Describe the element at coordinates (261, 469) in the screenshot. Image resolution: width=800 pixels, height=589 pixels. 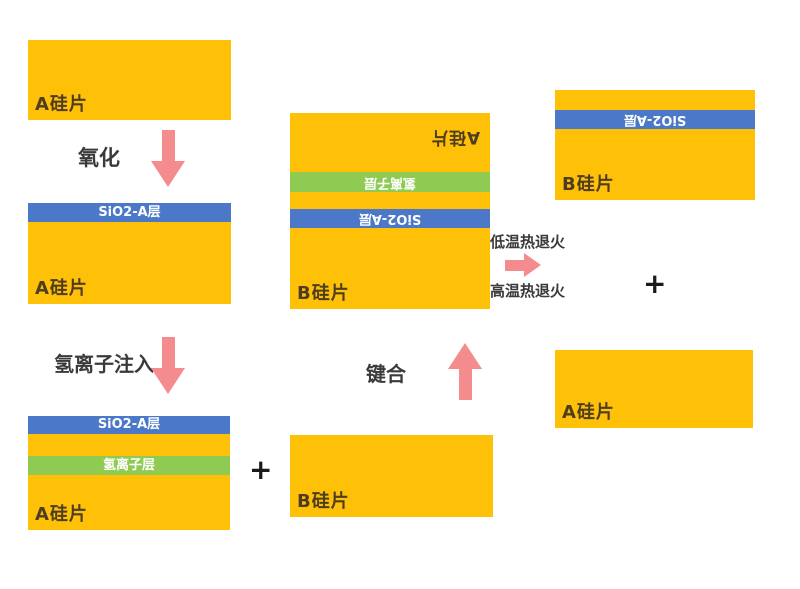
I see `plus-operator-left: +` at that location.